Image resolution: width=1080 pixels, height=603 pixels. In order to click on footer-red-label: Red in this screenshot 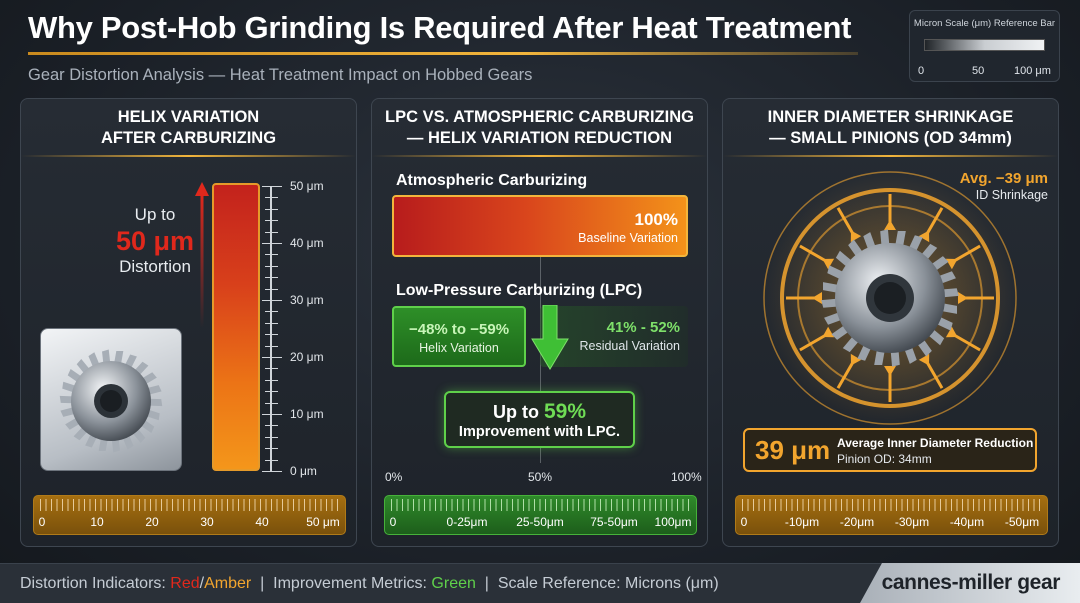, I will do `click(185, 583)`.